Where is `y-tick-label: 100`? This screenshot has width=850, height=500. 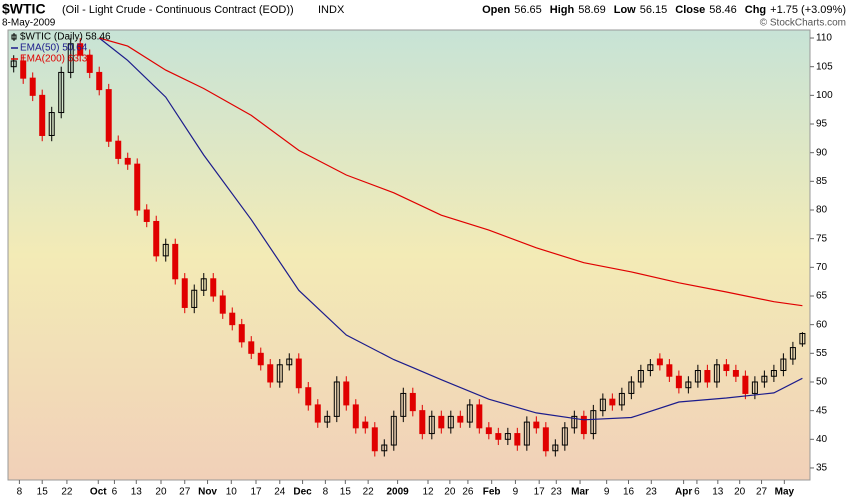
y-tick-label: 100 is located at coordinates (824, 95).